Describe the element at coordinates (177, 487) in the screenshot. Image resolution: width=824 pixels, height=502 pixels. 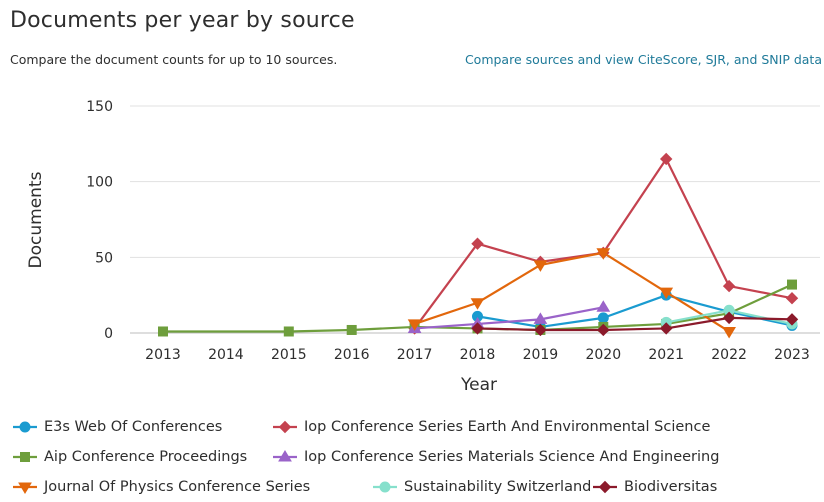
I see `legend-label: Journal Of Physics Conference Series` at that location.